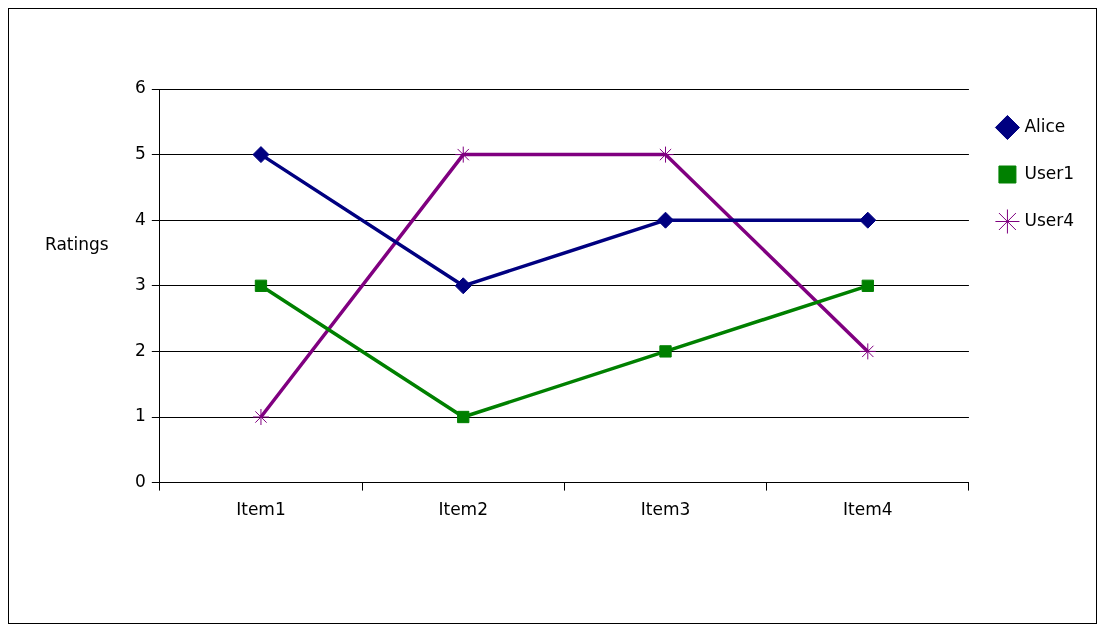 This screenshot has width=1105, height=632. Describe the element at coordinates (463, 509) in the screenshot. I see `x-tick-label: Item2` at that location.